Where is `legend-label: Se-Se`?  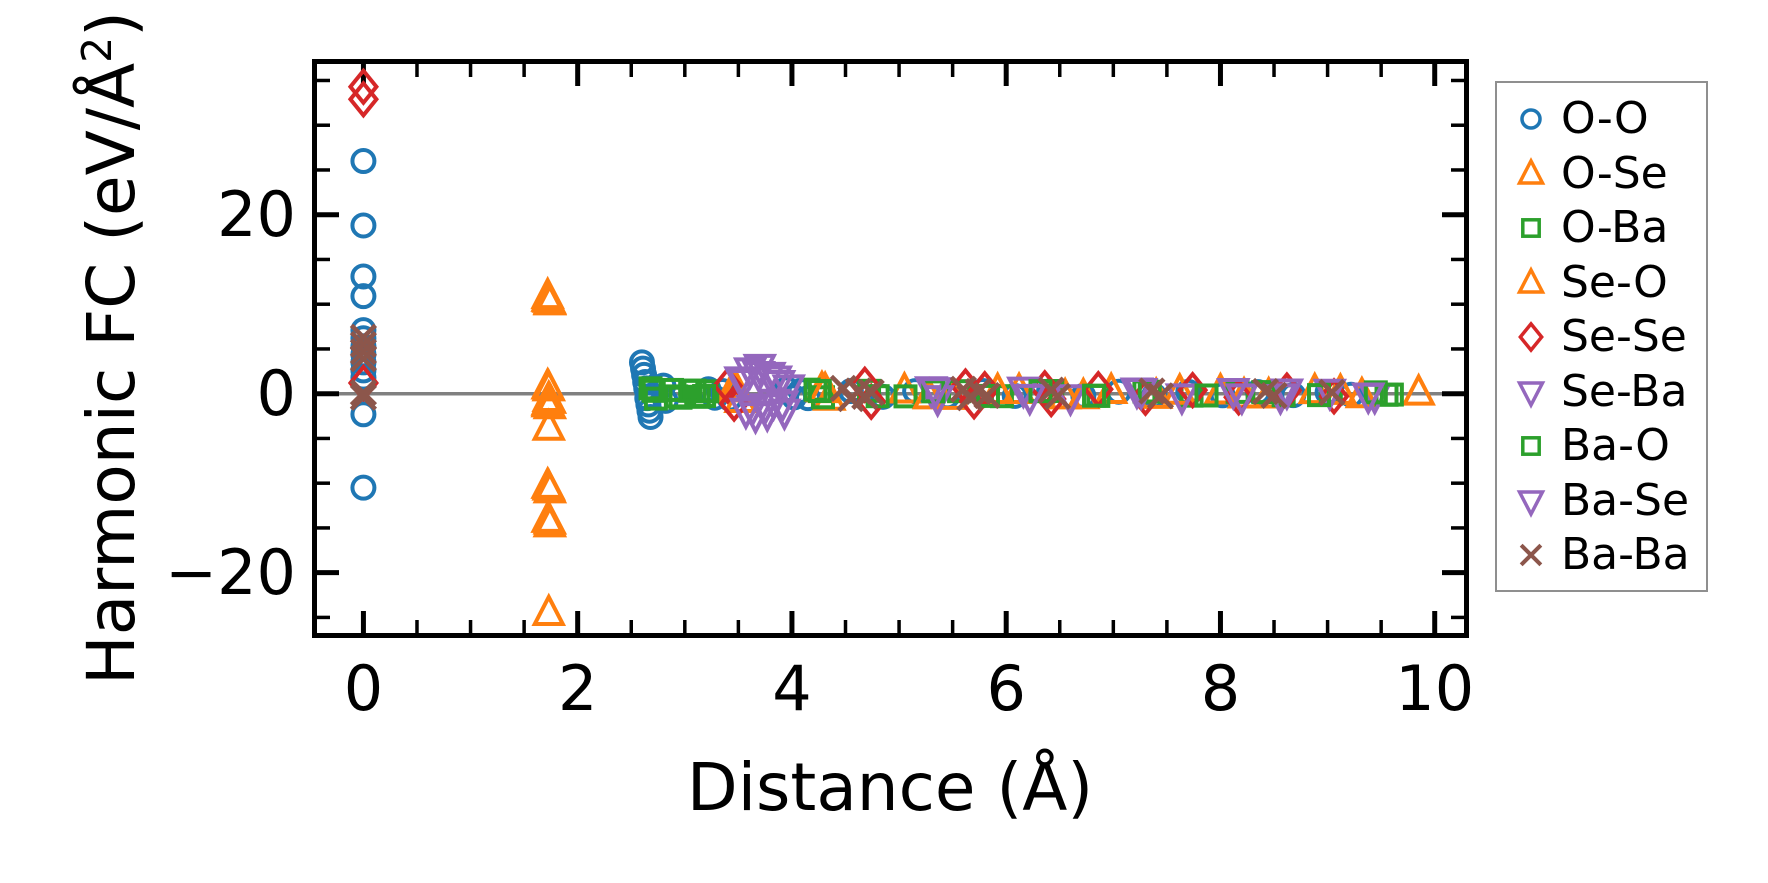 legend-label: Se-Se is located at coordinates (1624, 337).